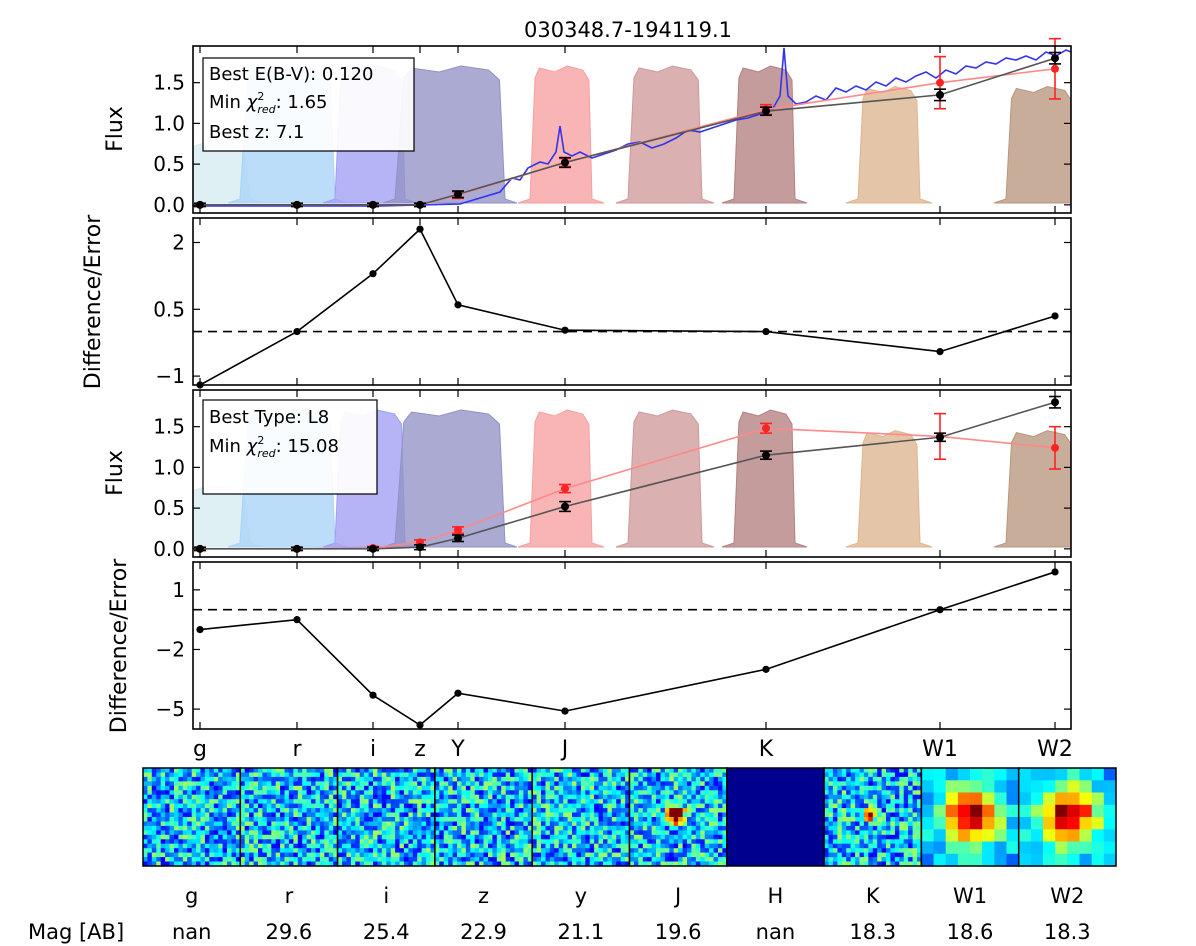  What do you see at coordinates (970, 932) in the screenshot?
I see `thumbnail-mag-value: 18.6` at bounding box center [970, 932].